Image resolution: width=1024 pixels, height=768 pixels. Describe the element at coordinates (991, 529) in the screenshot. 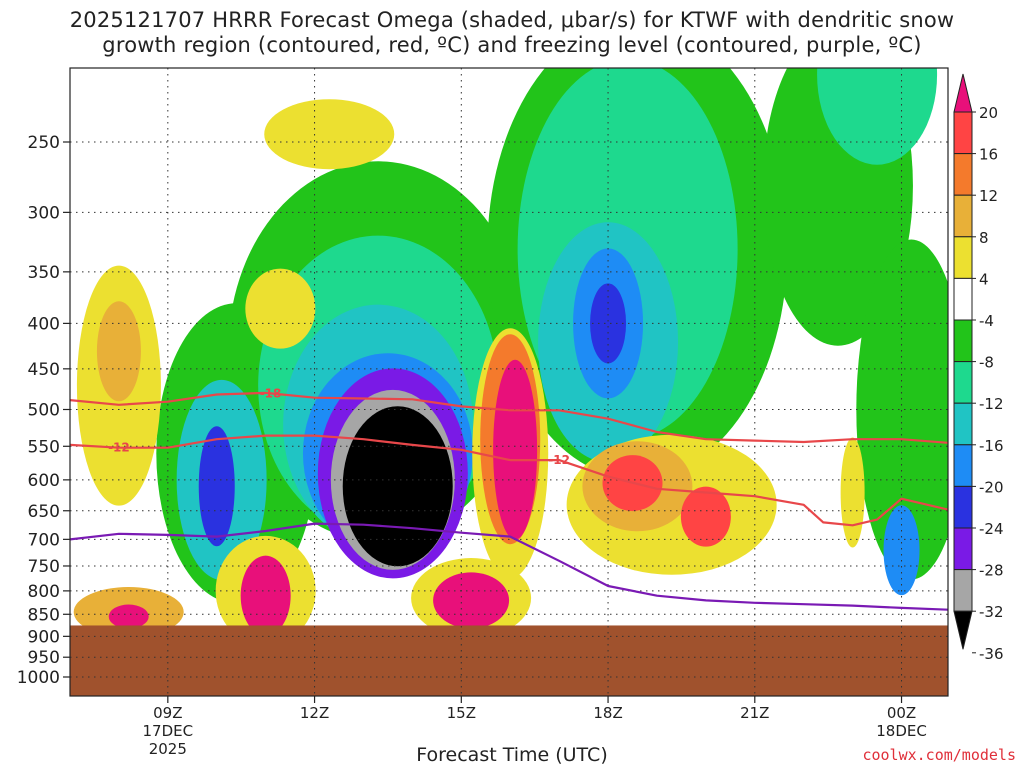

I see `colorbar-label: -24` at that location.